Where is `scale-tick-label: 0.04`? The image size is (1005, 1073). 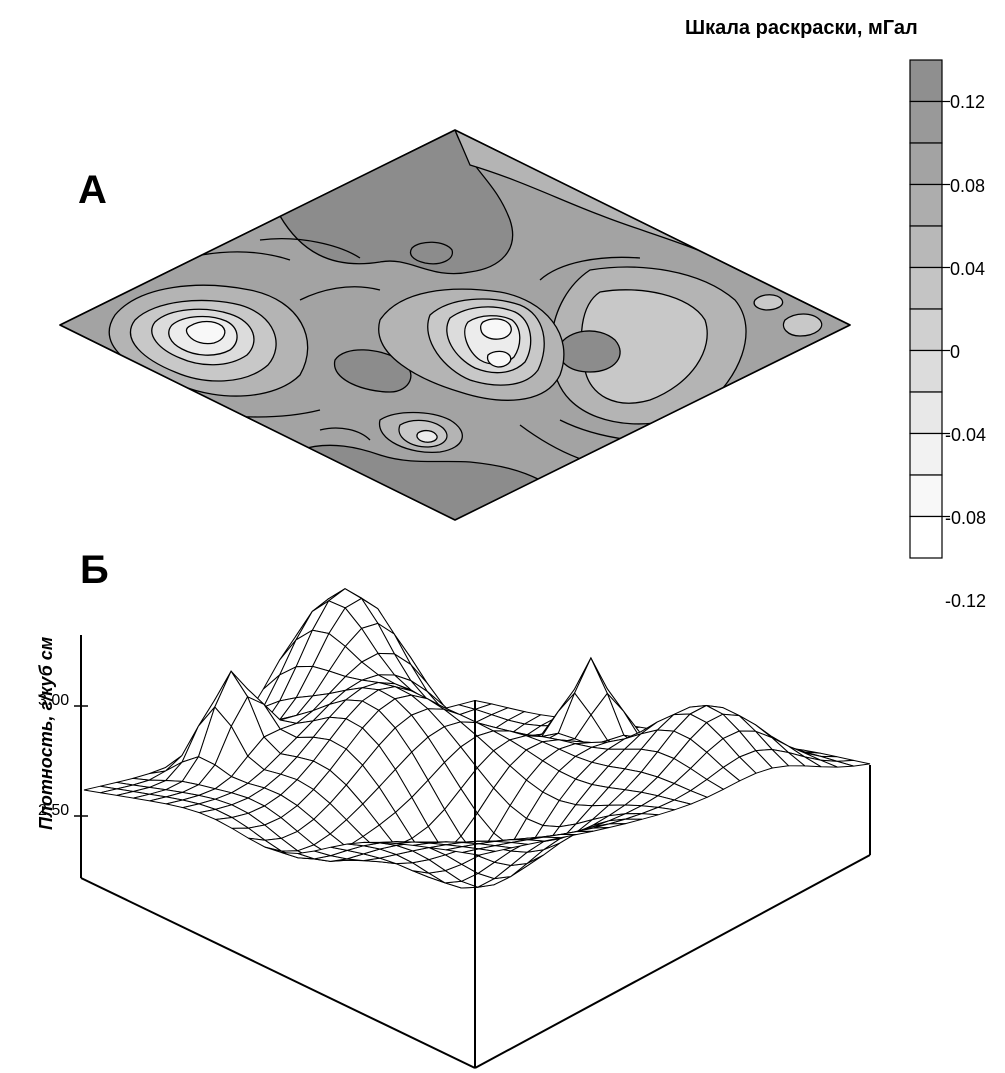
scale-tick-label: 0.04 is located at coordinates (967, 269).